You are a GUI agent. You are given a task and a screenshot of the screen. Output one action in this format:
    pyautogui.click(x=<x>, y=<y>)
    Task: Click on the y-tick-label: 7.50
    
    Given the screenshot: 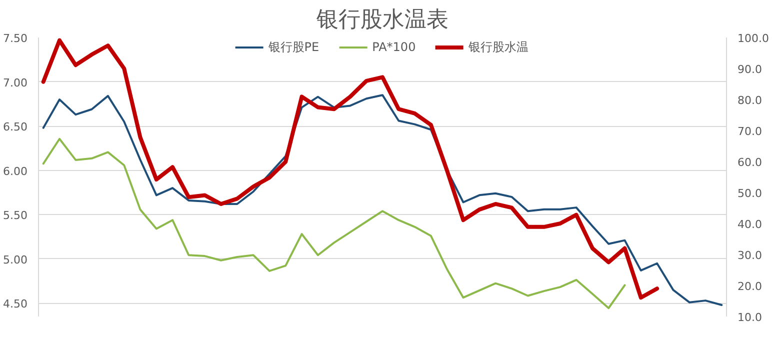 What is the action you would take?
    pyautogui.click(x=15, y=38)
    